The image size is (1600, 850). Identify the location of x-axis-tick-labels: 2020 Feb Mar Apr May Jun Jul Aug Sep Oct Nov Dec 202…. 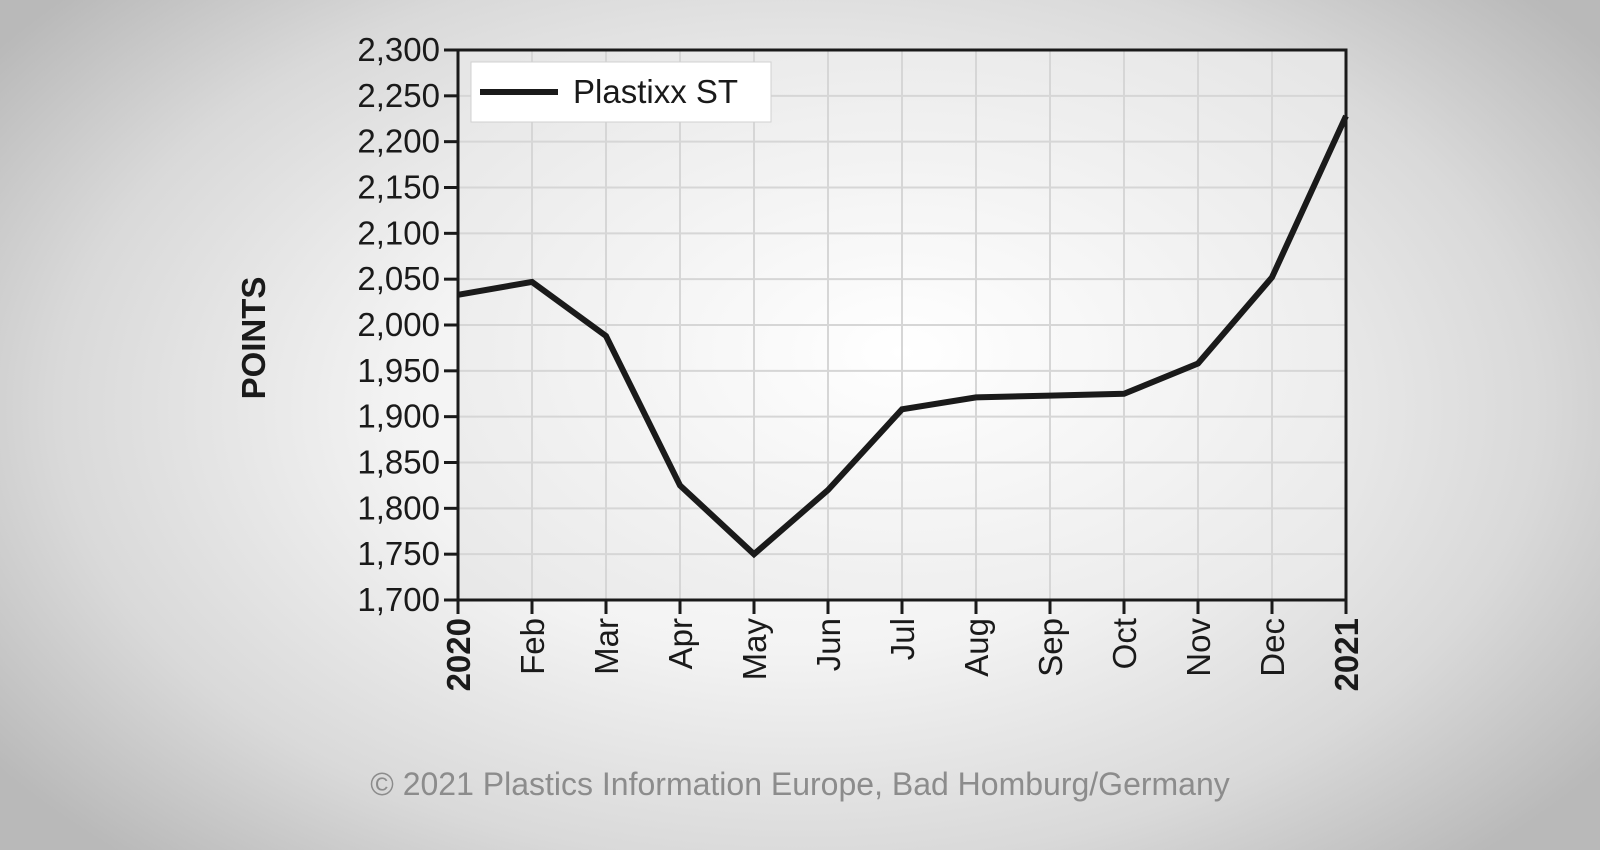
(902, 655).